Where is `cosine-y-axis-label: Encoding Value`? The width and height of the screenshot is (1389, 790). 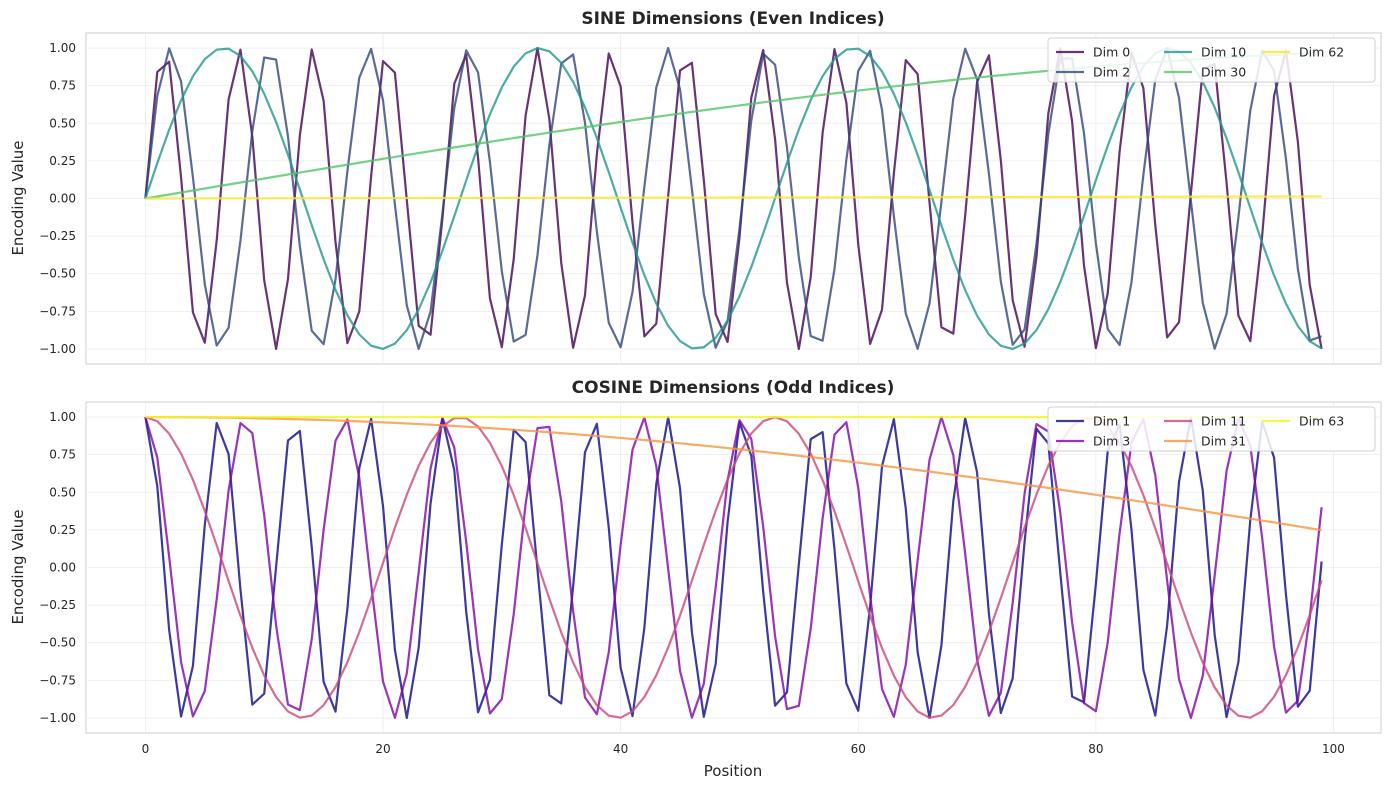
cosine-y-axis-label: Encoding Value is located at coordinates (18, 566).